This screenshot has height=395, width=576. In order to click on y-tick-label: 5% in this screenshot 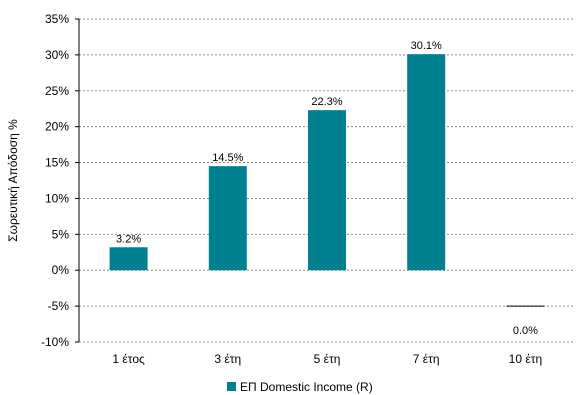, I will do `click(61, 234)`.